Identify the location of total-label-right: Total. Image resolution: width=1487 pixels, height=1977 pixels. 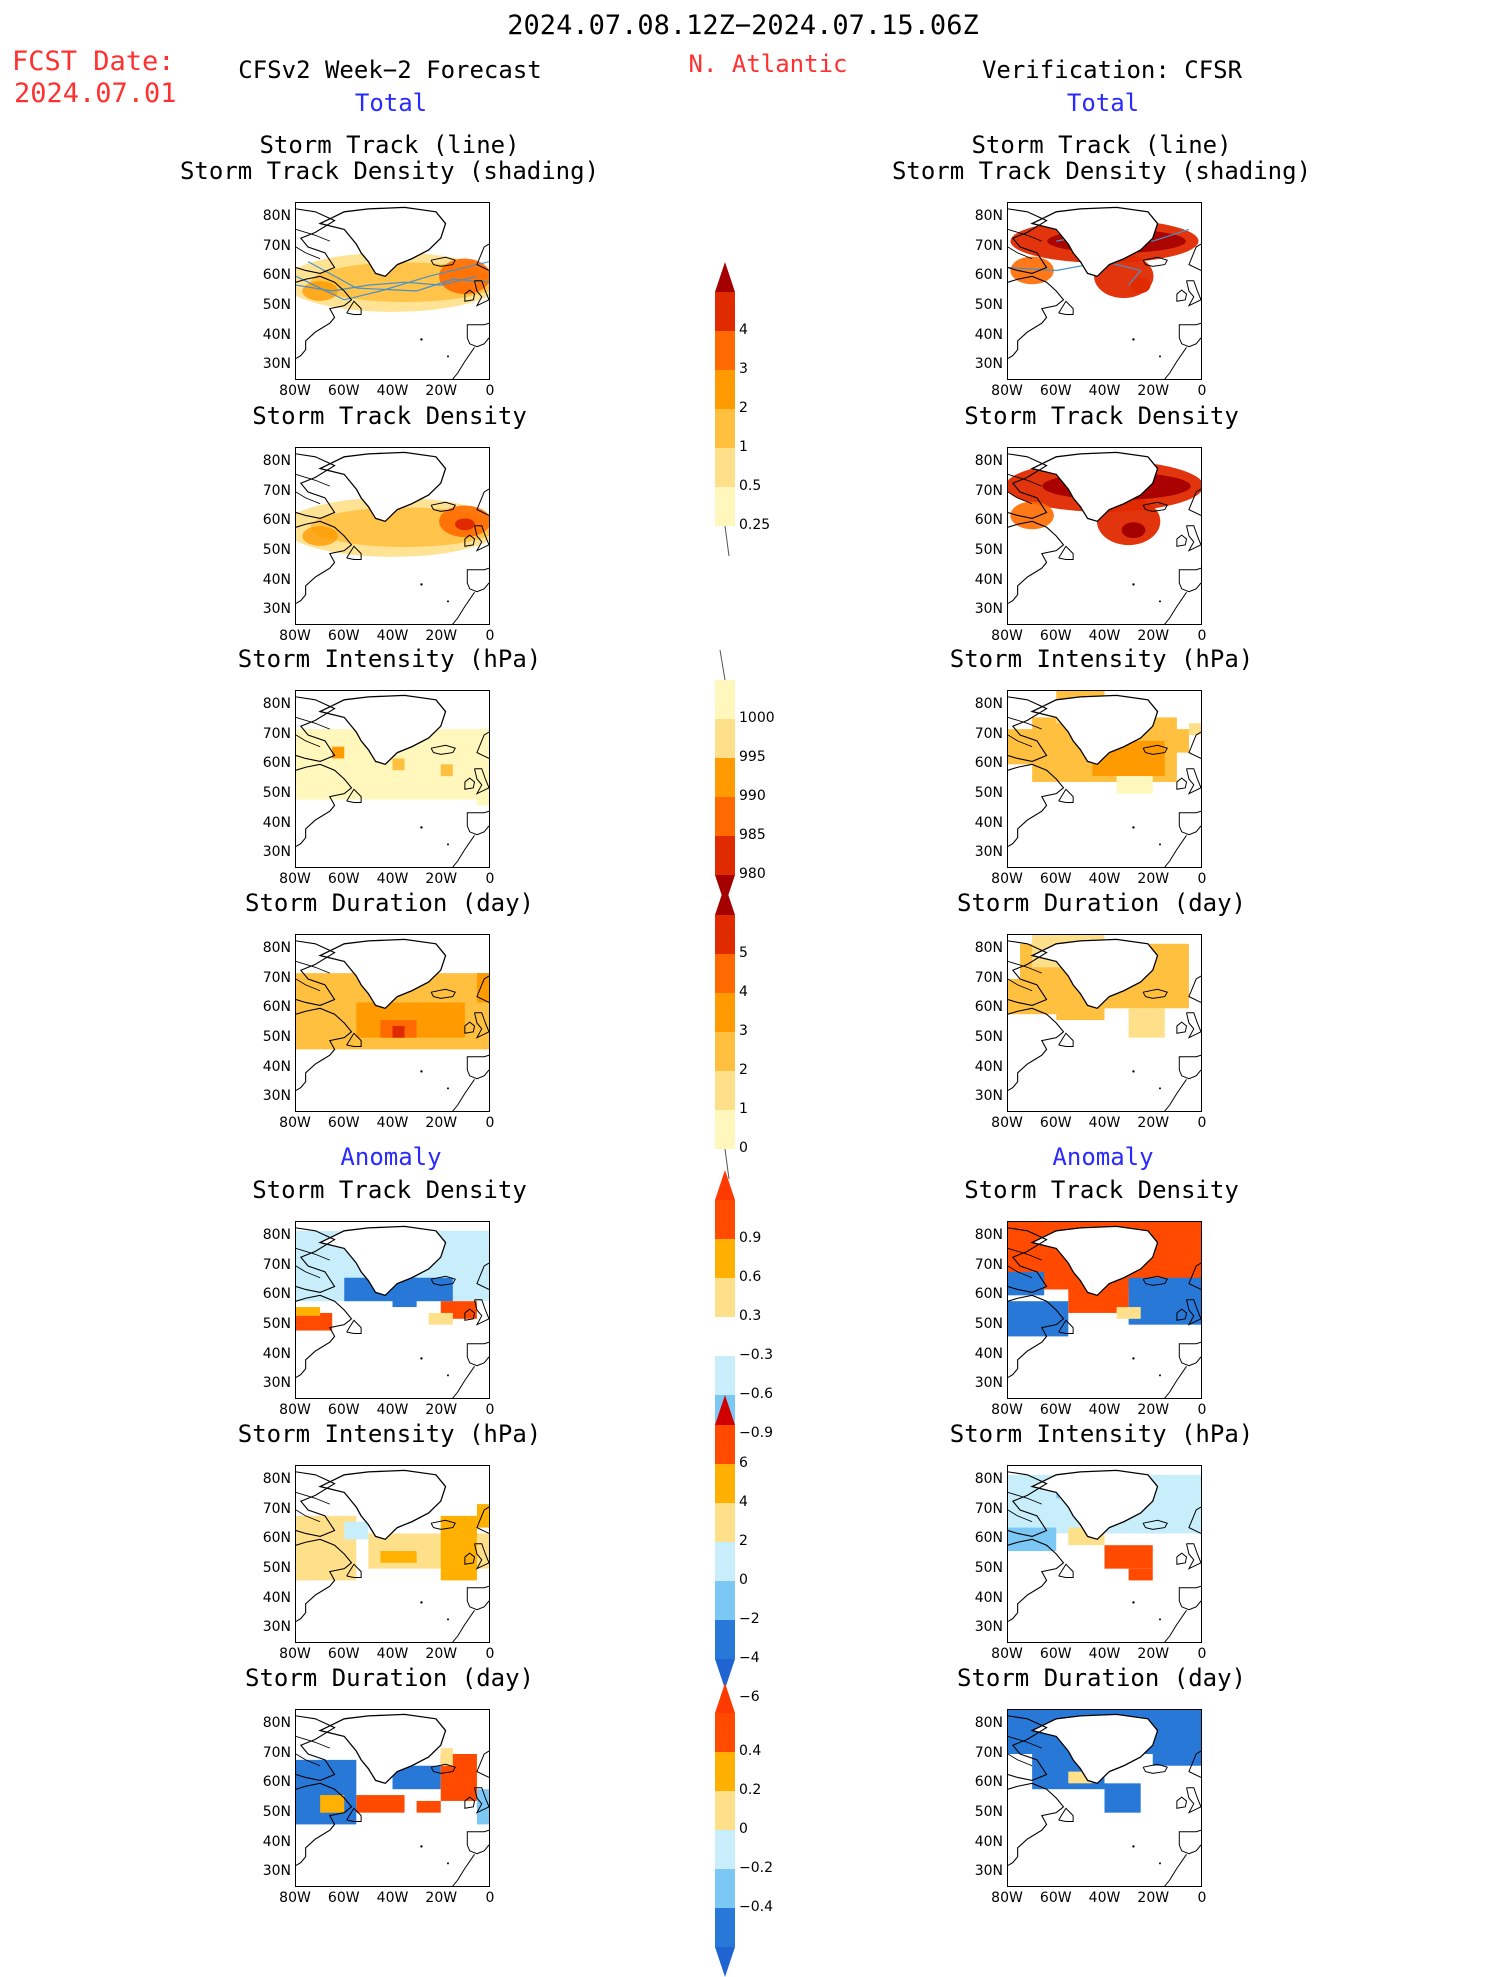
(1103, 103).